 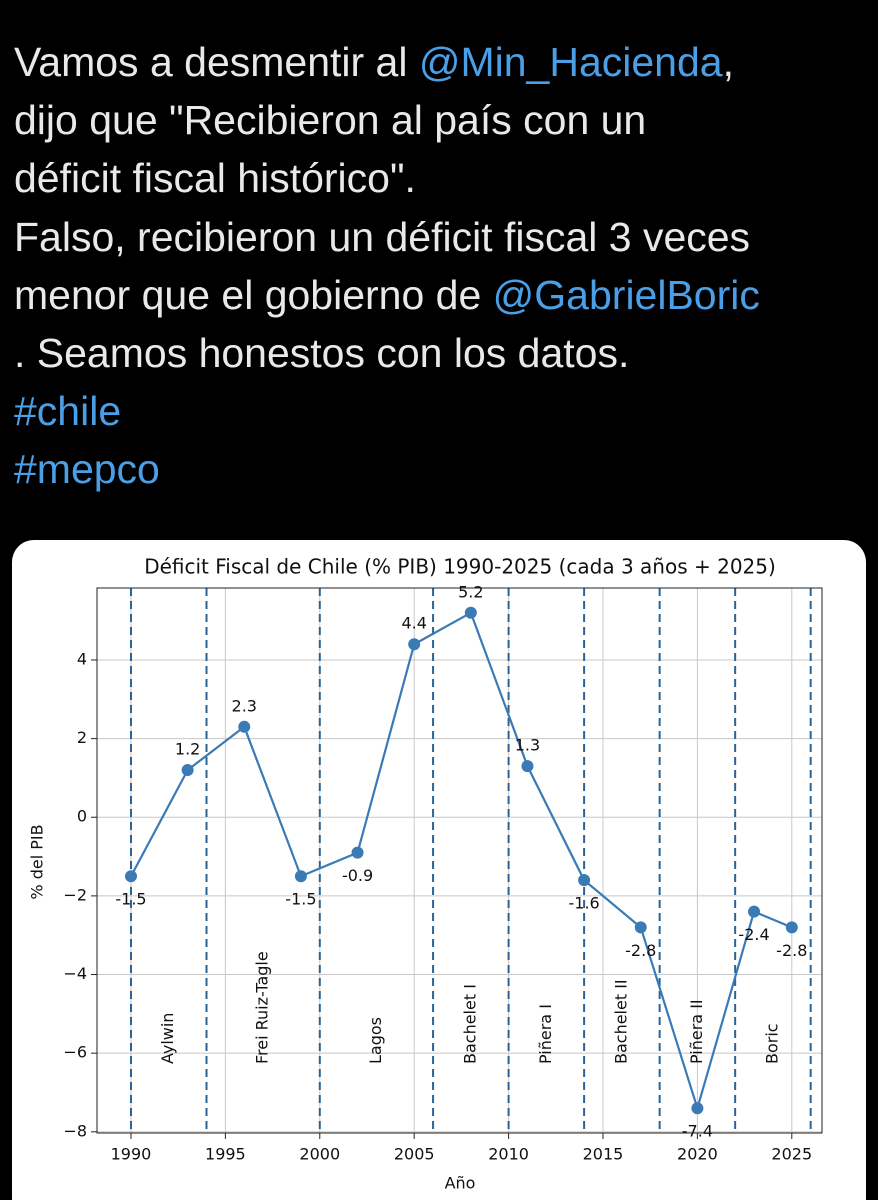 What do you see at coordinates (728, 62) in the screenshot?
I see `tweet-segment: ,` at bounding box center [728, 62].